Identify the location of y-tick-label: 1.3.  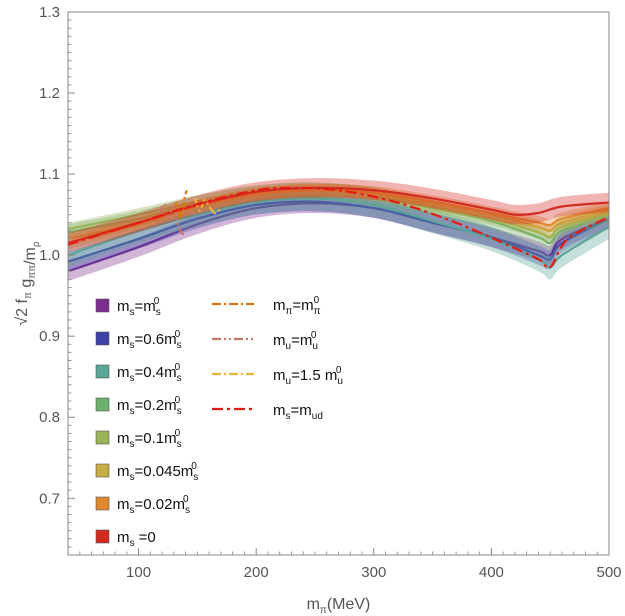
(49, 12).